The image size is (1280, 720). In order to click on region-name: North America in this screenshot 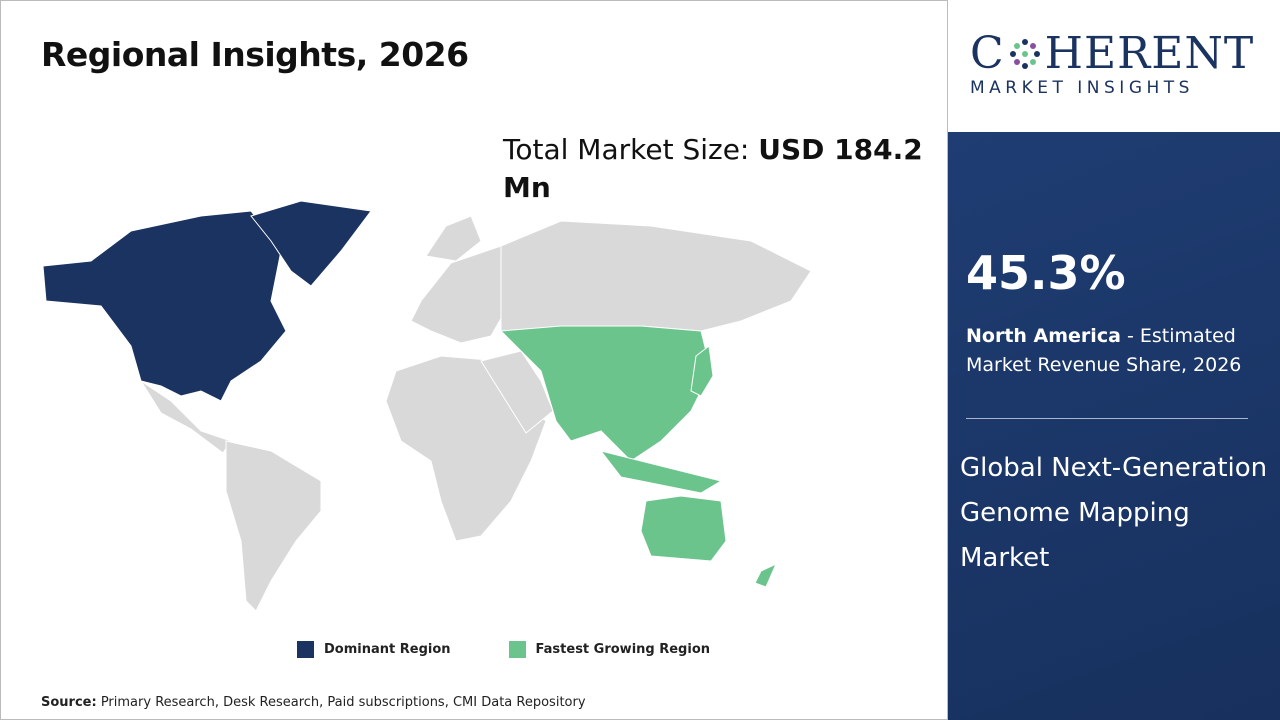, I will do `click(1043, 336)`.